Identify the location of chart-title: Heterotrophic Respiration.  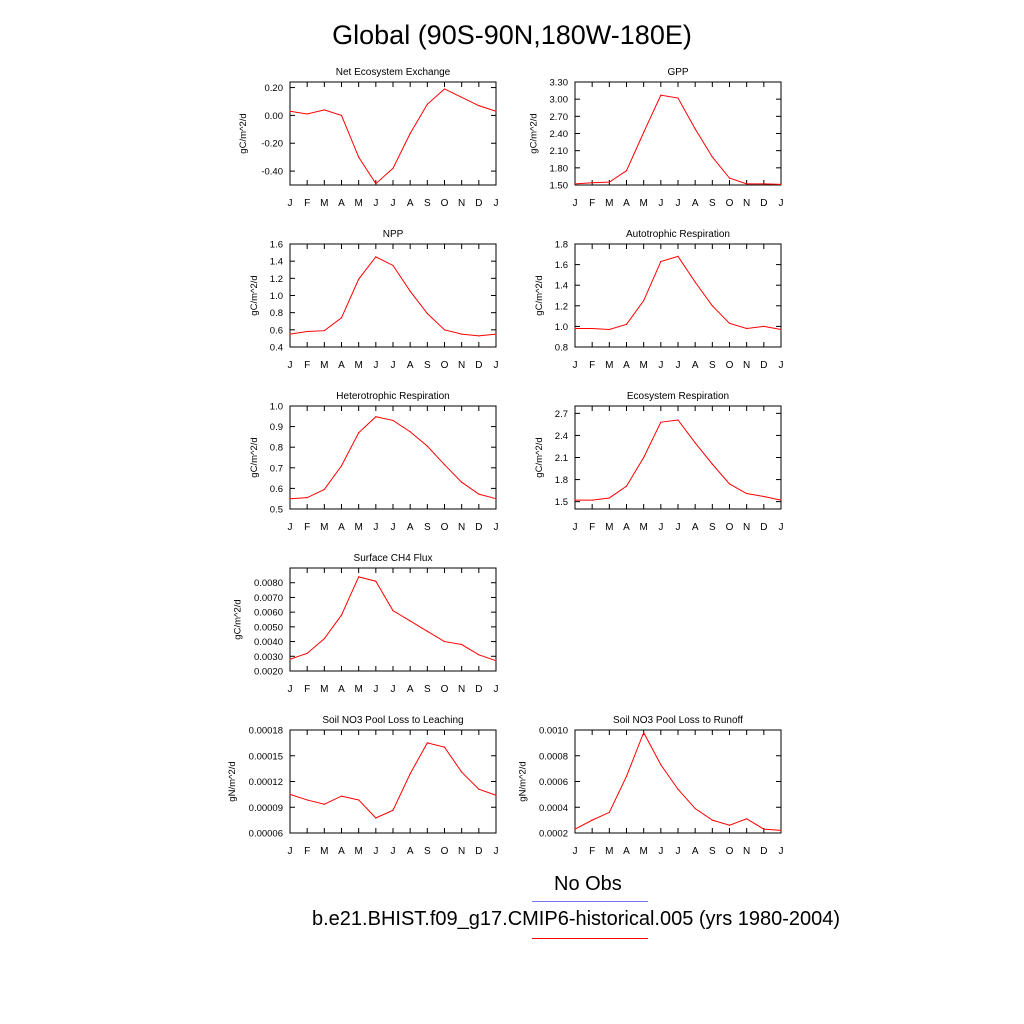
(392, 396).